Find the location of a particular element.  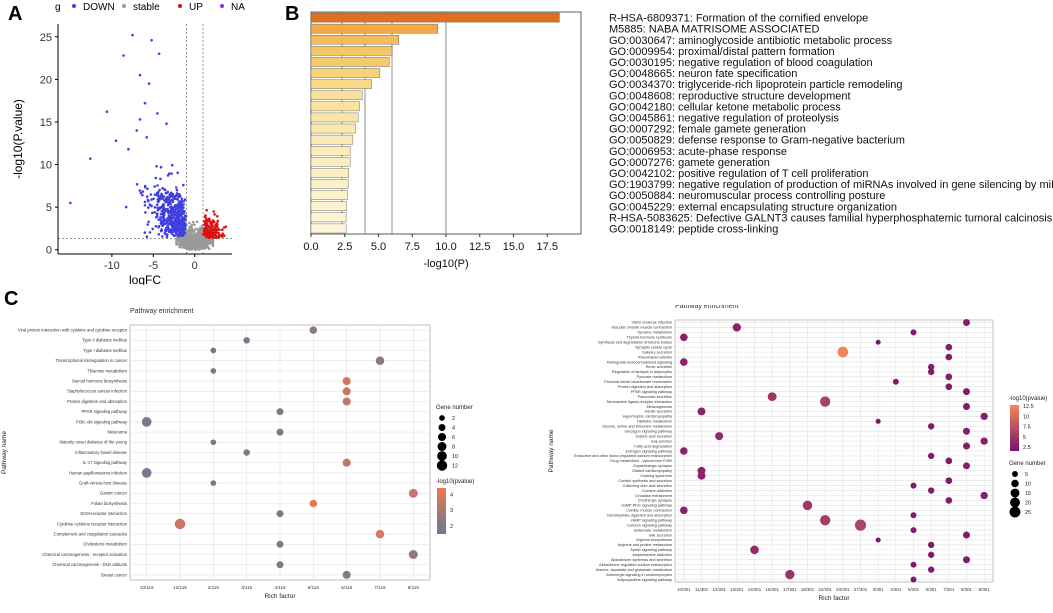

volcano-y-tick-label: 20 is located at coordinates (46, 80).